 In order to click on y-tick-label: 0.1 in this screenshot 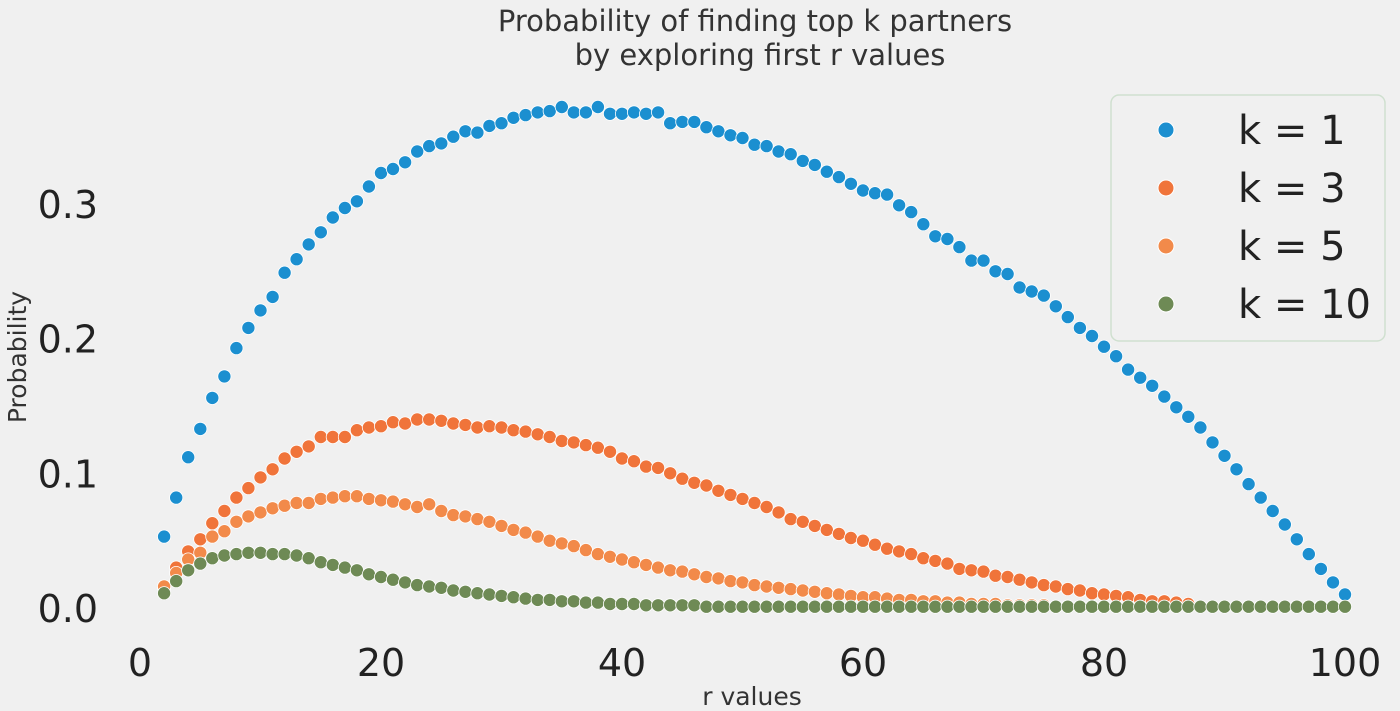, I will do `click(68, 474)`.